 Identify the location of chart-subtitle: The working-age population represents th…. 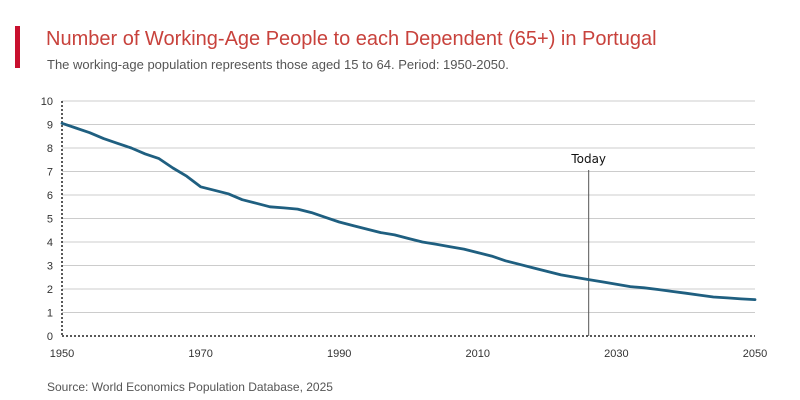
(278, 64).